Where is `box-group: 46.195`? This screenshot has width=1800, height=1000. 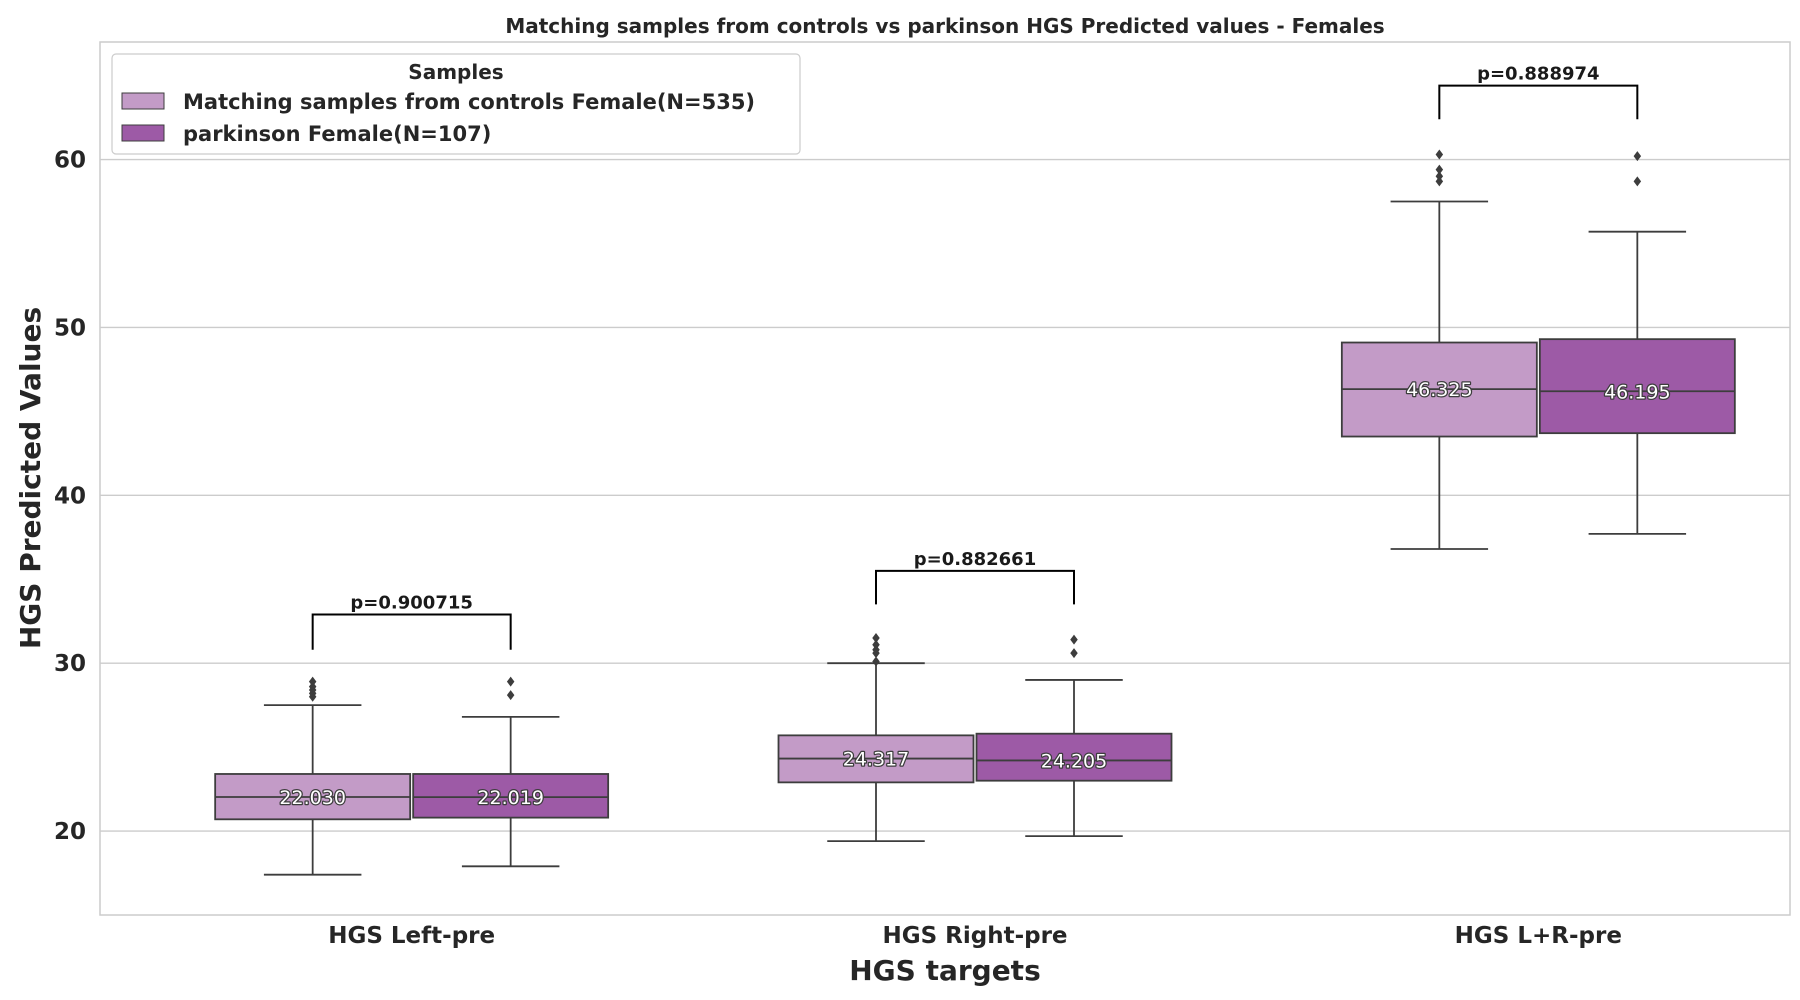 box-group: 46.195 is located at coordinates (1637, 343).